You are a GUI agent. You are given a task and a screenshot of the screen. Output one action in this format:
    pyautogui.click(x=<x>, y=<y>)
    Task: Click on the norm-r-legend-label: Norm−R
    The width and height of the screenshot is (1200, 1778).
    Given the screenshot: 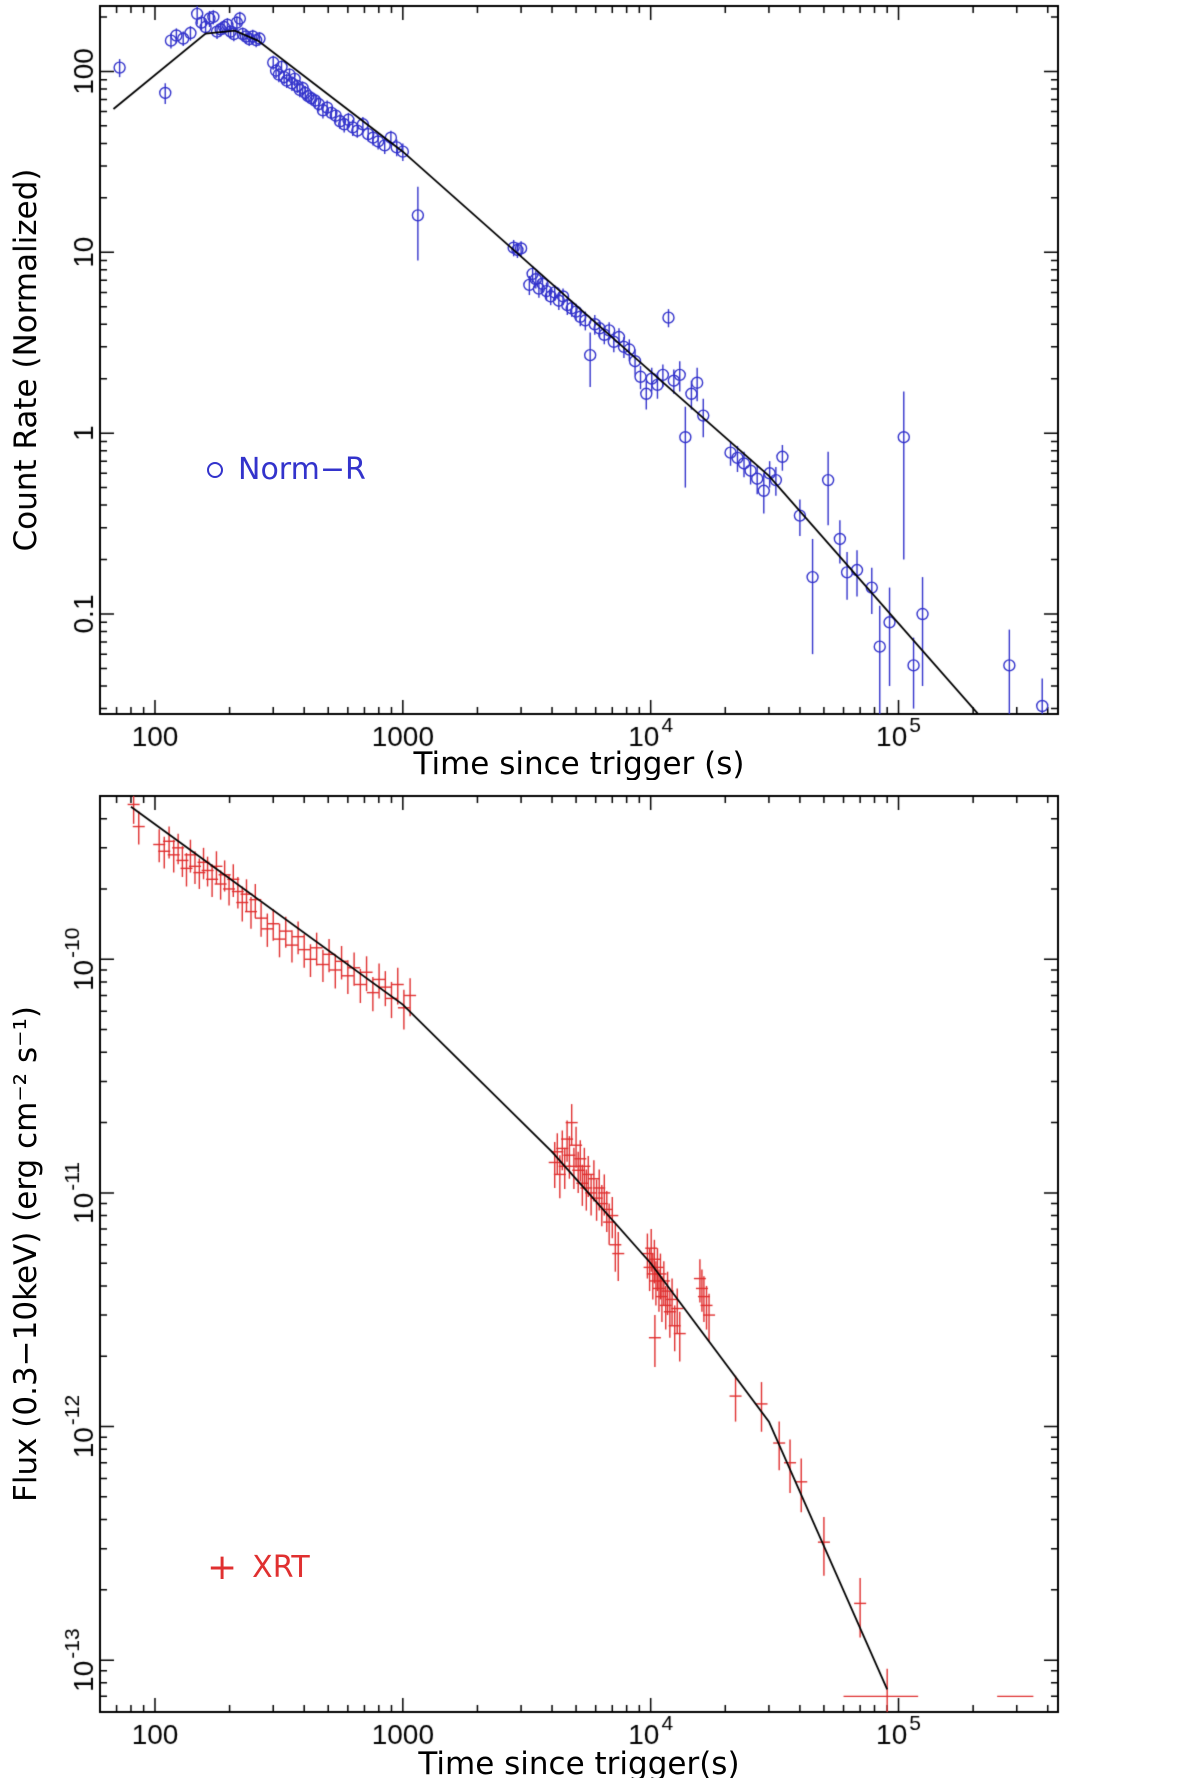 What is the action you would take?
    pyautogui.click(x=302, y=469)
    